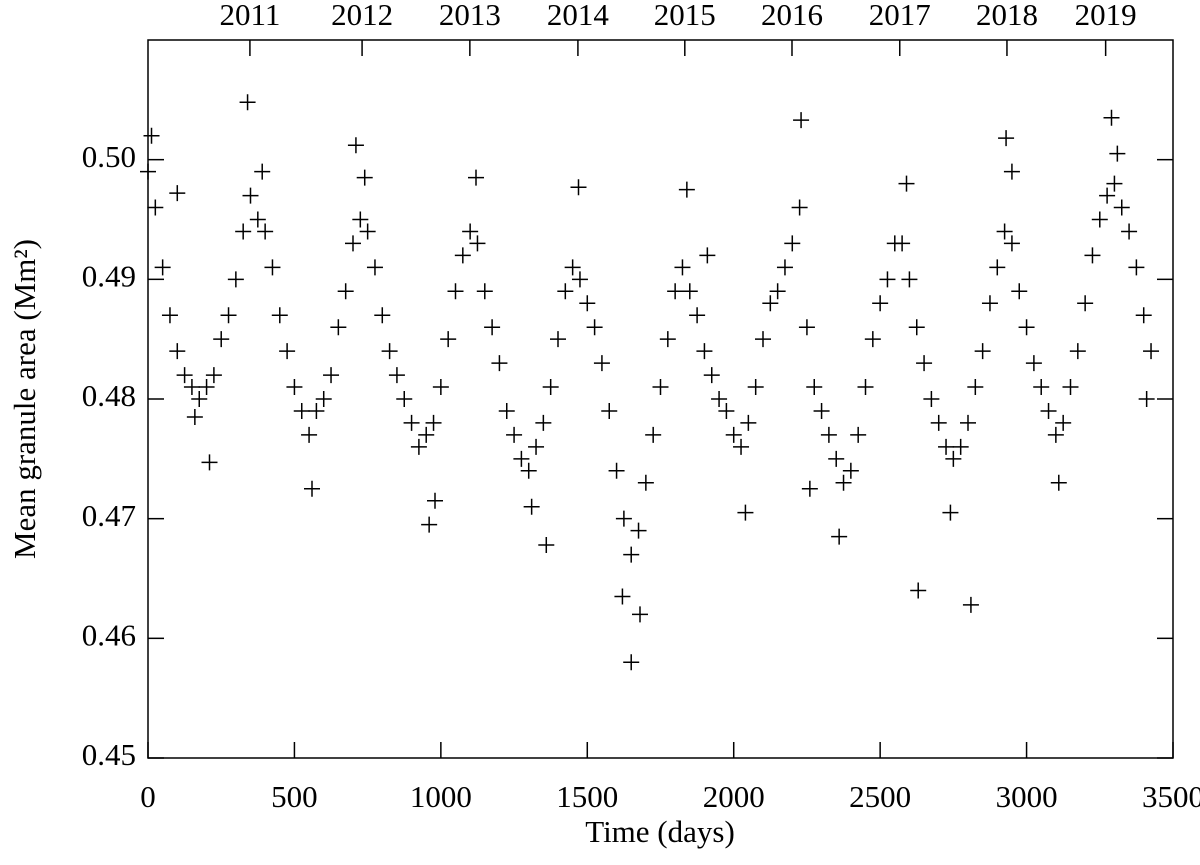  I want to click on x-tick-label: 500, so click(294, 796).